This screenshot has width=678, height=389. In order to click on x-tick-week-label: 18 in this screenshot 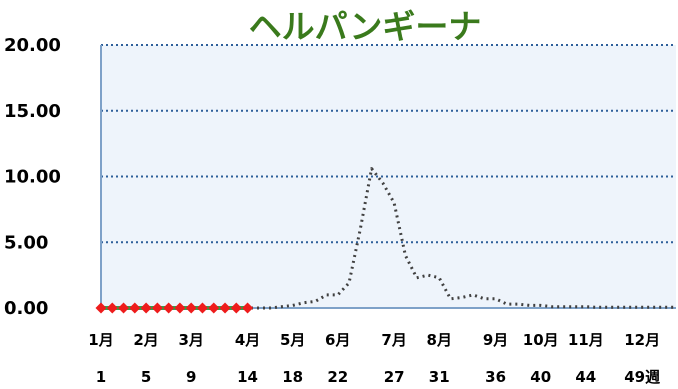, I will do `click(292, 377)`.